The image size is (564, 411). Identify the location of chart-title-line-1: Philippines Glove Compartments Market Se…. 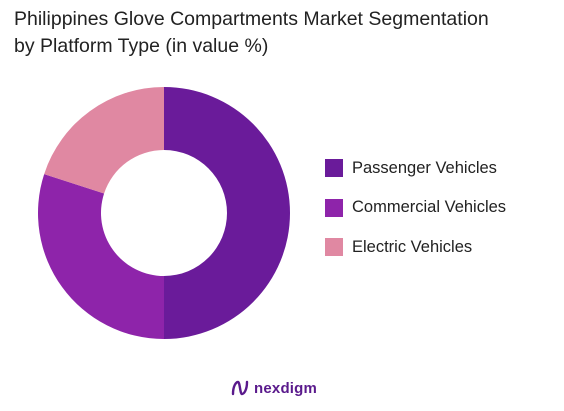
(251, 19).